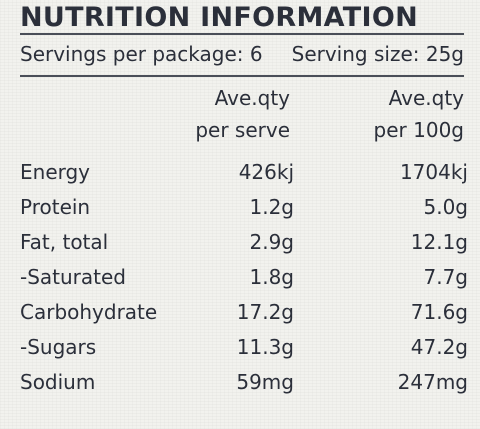  Describe the element at coordinates (141, 54) in the screenshot. I see `servings-per-package: Servings per package: 6` at that location.